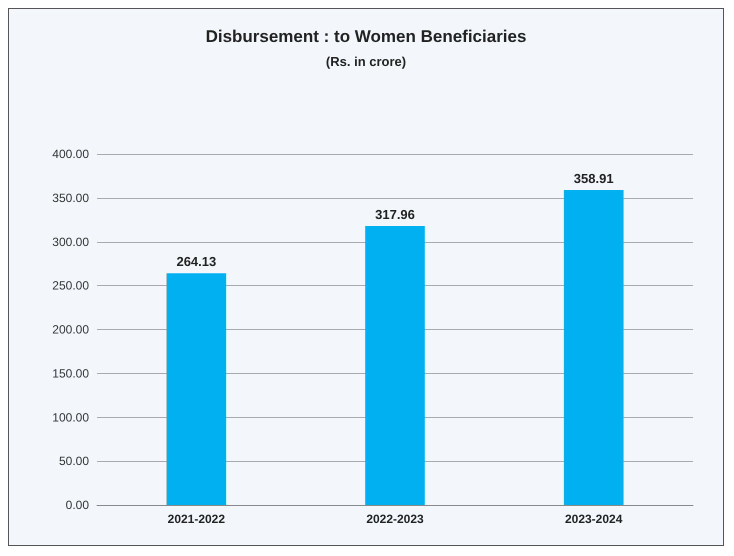  Describe the element at coordinates (71, 154) in the screenshot. I see `y-tick-label: 400.00` at that location.